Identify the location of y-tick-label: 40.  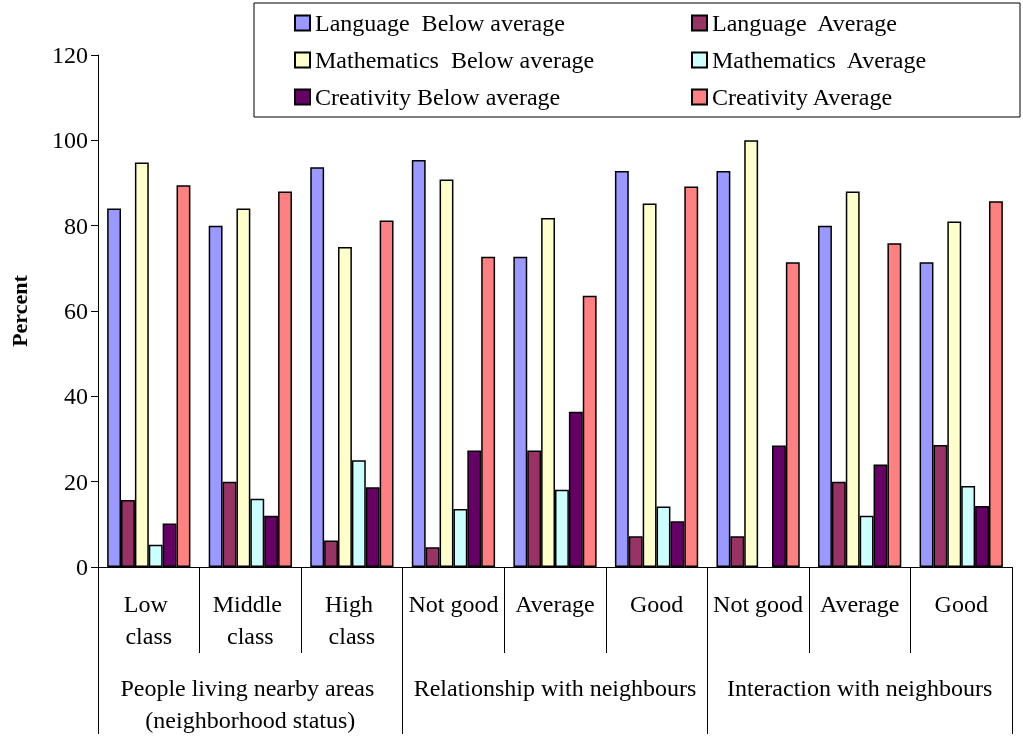
(76, 396).